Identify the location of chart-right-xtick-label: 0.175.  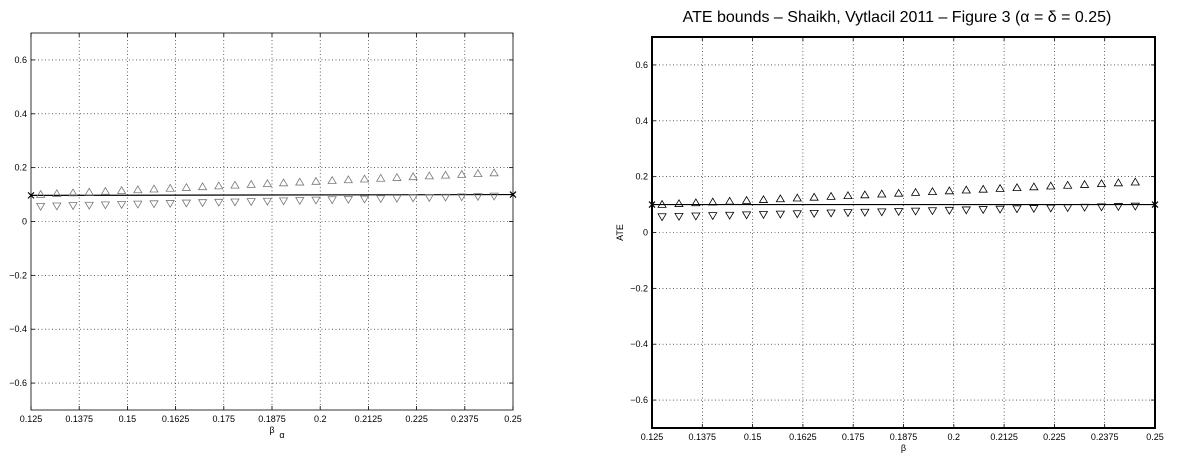
(853, 437).